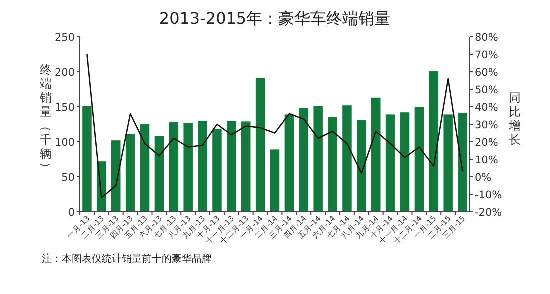 The height and width of the screenshot is (294, 550). Describe the element at coordinates (275, 18) in the screenshot. I see `chart-title: 2013-2015年：豪华车终端销量` at that location.